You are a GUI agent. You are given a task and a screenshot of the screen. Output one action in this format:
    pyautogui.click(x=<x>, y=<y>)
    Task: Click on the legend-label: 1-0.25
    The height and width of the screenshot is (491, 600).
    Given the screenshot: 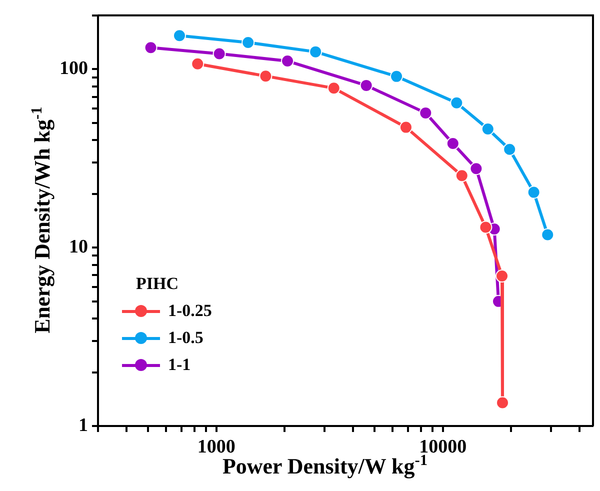 What is the action you would take?
    pyautogui.click(x=190, y=310)
    